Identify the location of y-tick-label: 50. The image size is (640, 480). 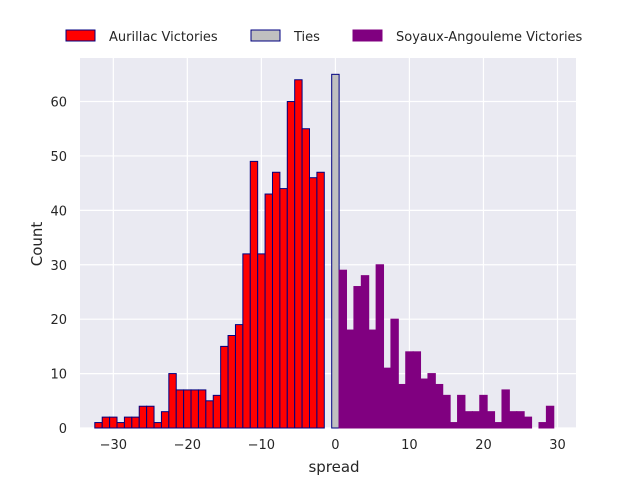
(58, 157).